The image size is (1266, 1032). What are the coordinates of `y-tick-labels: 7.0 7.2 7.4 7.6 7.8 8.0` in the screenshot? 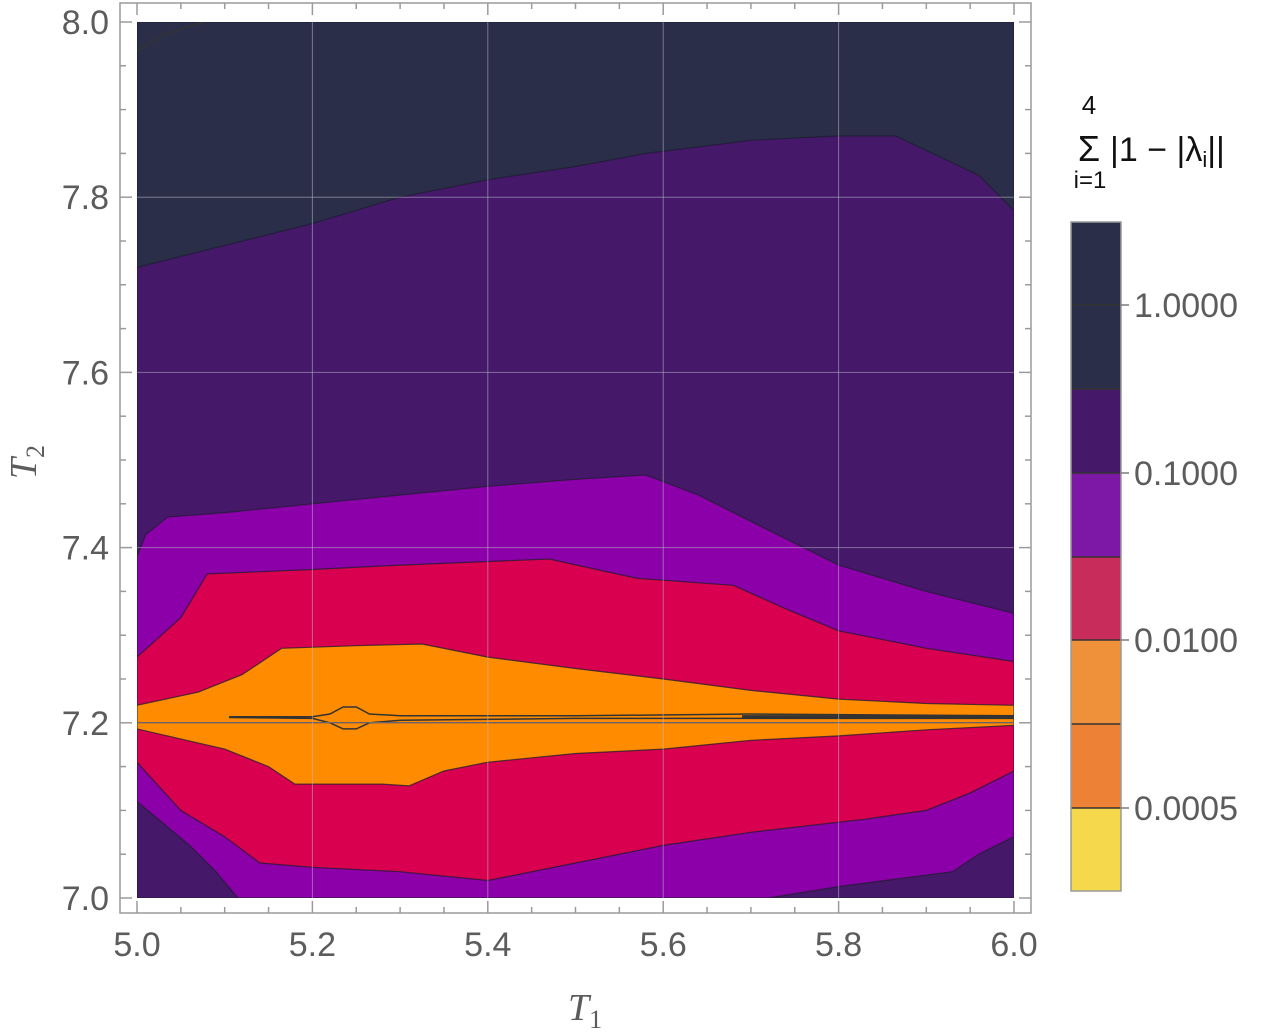 It's located at (85, 461).